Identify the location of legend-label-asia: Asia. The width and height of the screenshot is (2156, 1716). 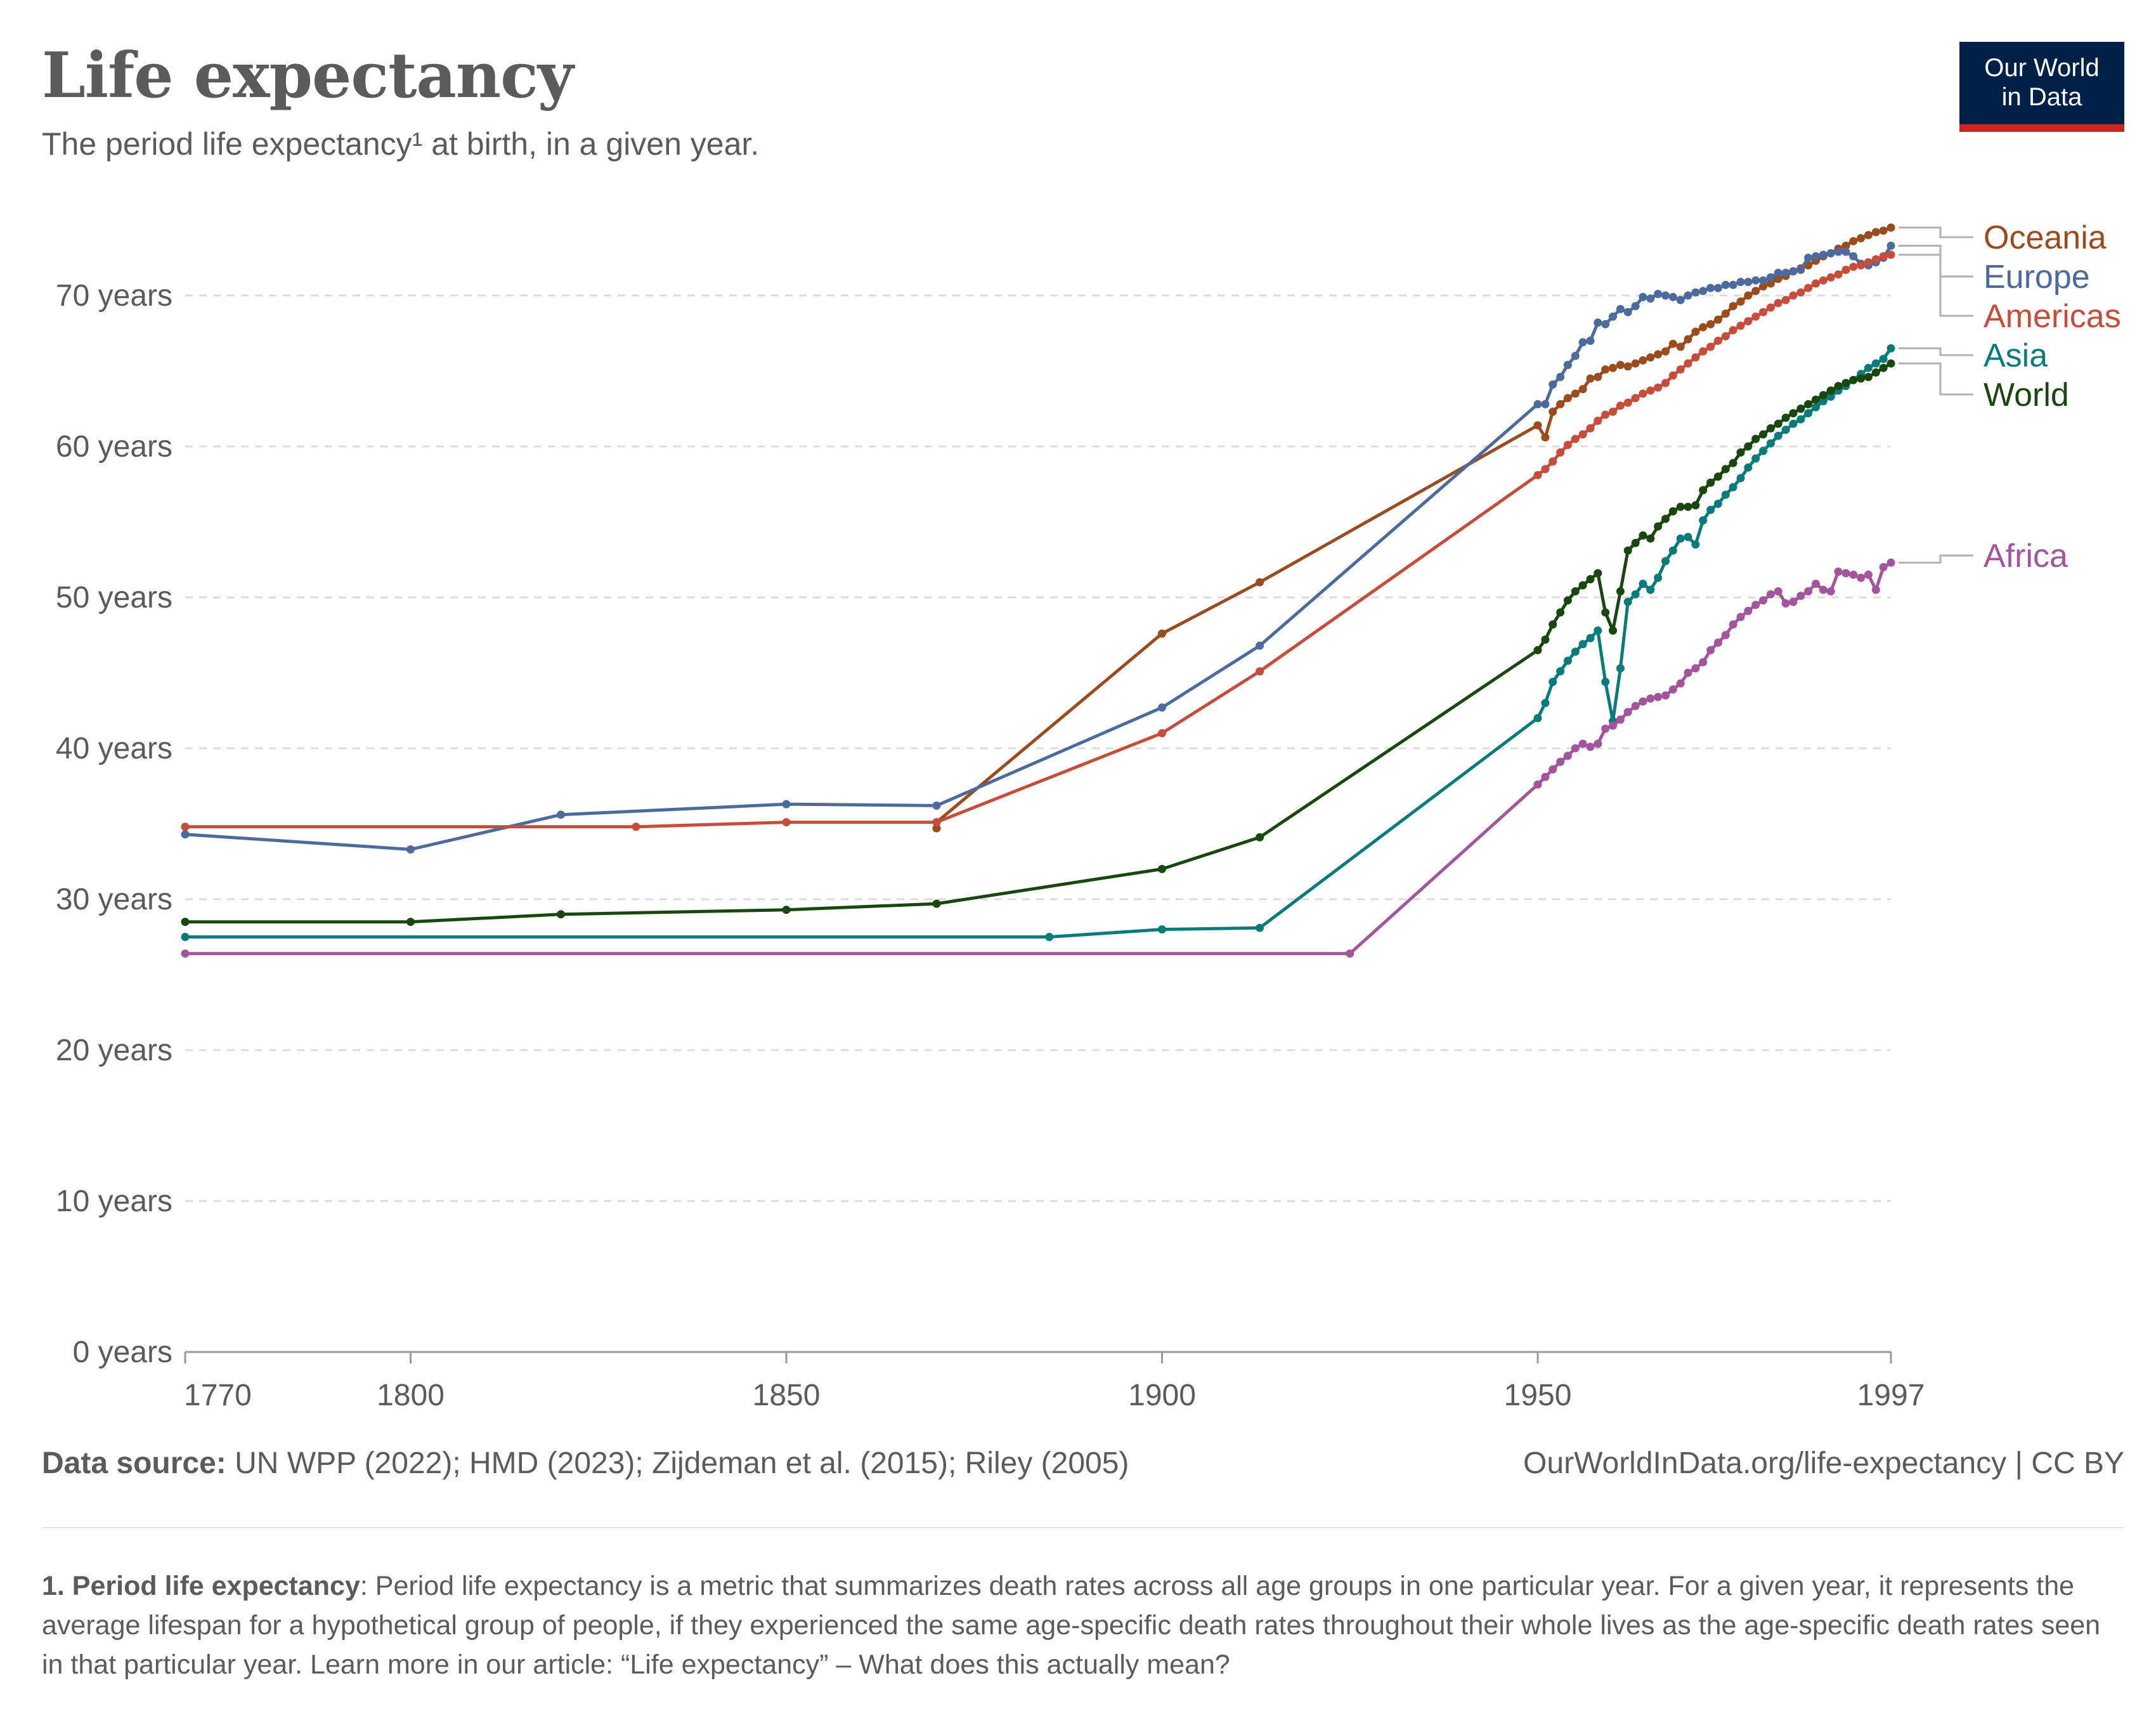
(2016, 355).